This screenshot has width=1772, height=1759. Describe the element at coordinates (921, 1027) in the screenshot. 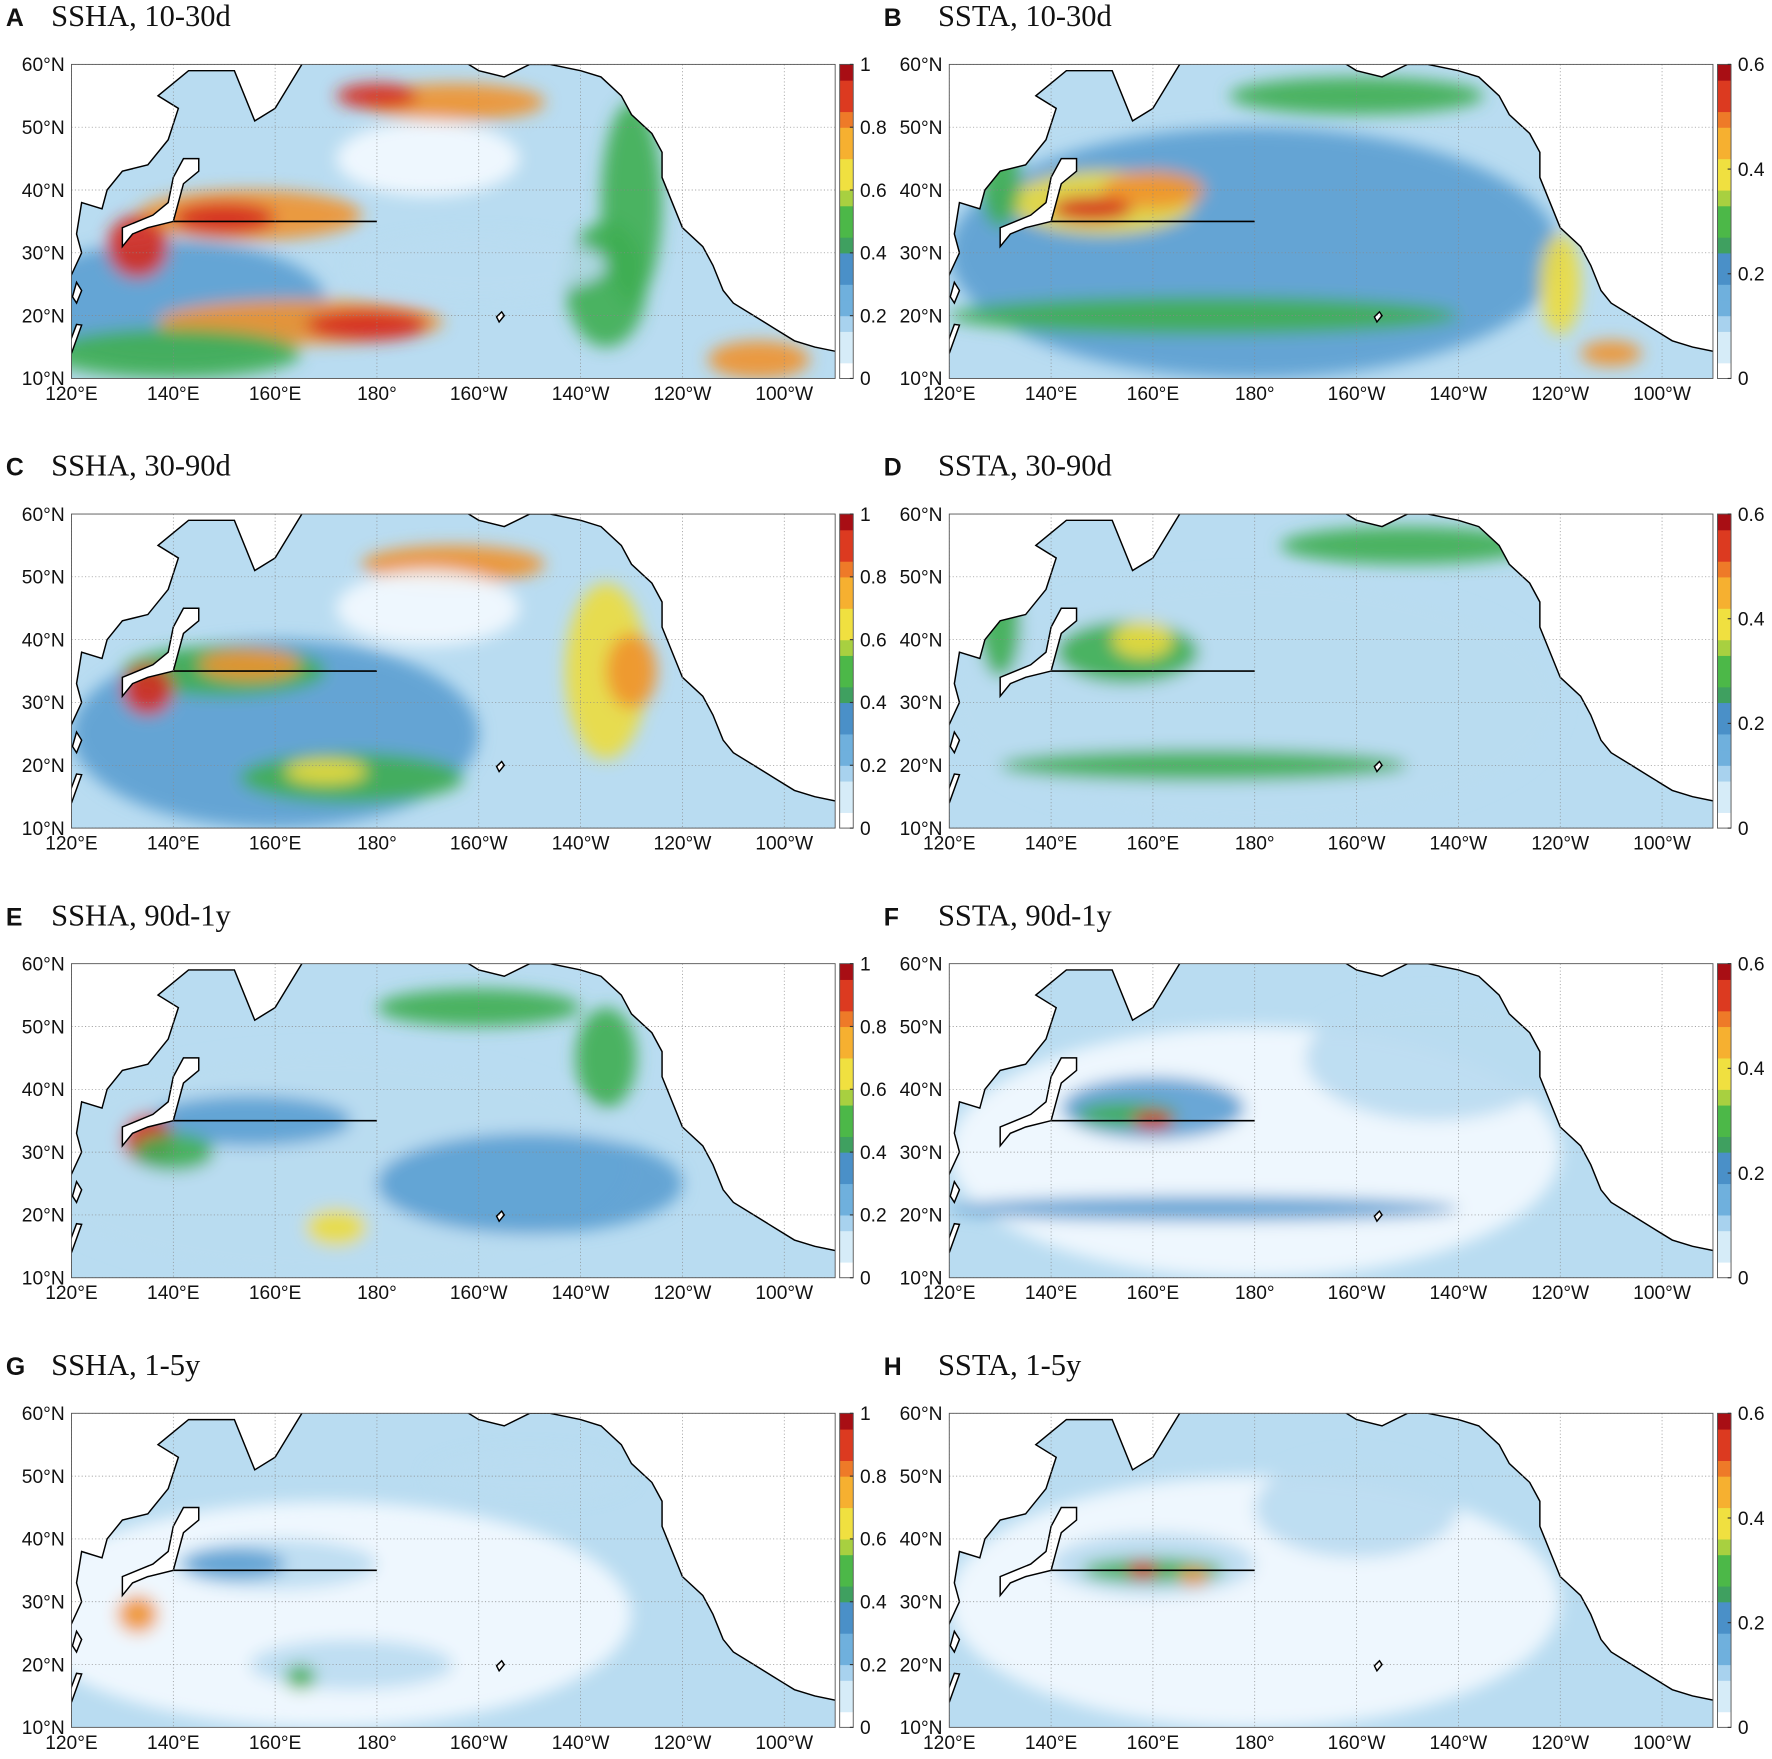

I see `lat-tick-label: 50°N` at that location.